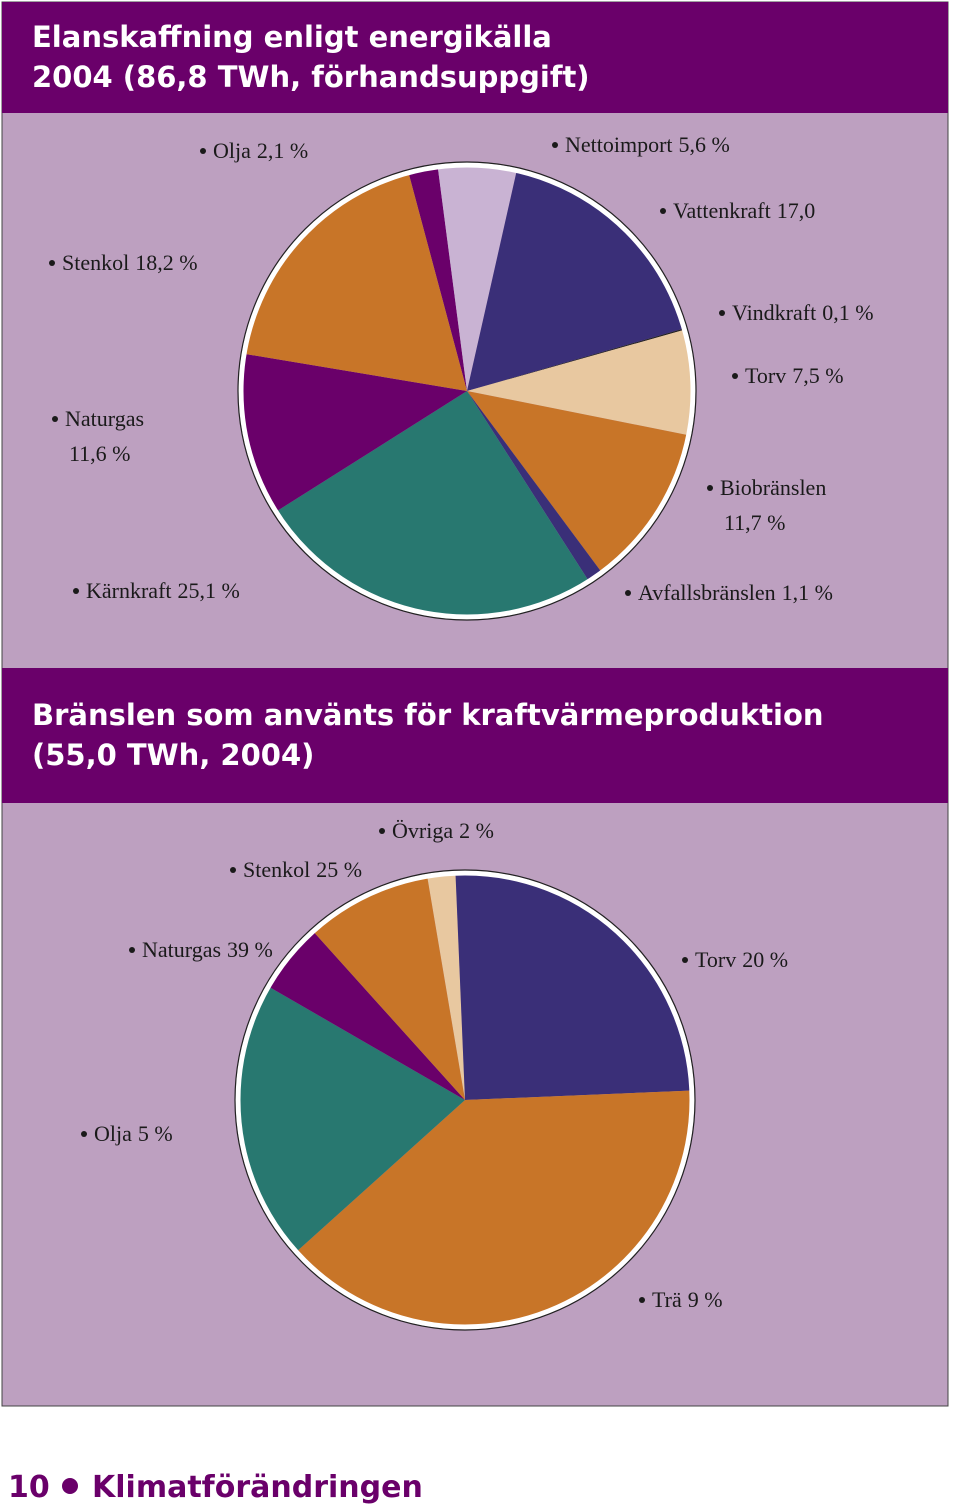  I want to click on data-label: Torv 20 %, so click(741, 959).